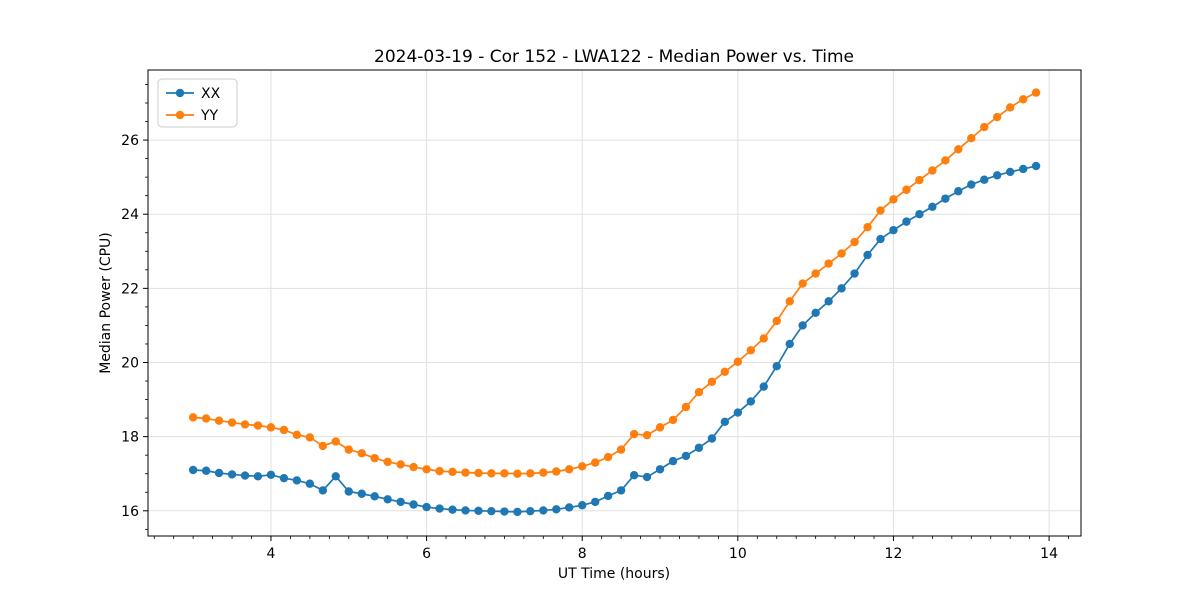 The width and height of the screenshot is (1200, 604). Describe the element at coordinates (130, 289) in the screenshot. I see `y-tick-label: 22` at that location.